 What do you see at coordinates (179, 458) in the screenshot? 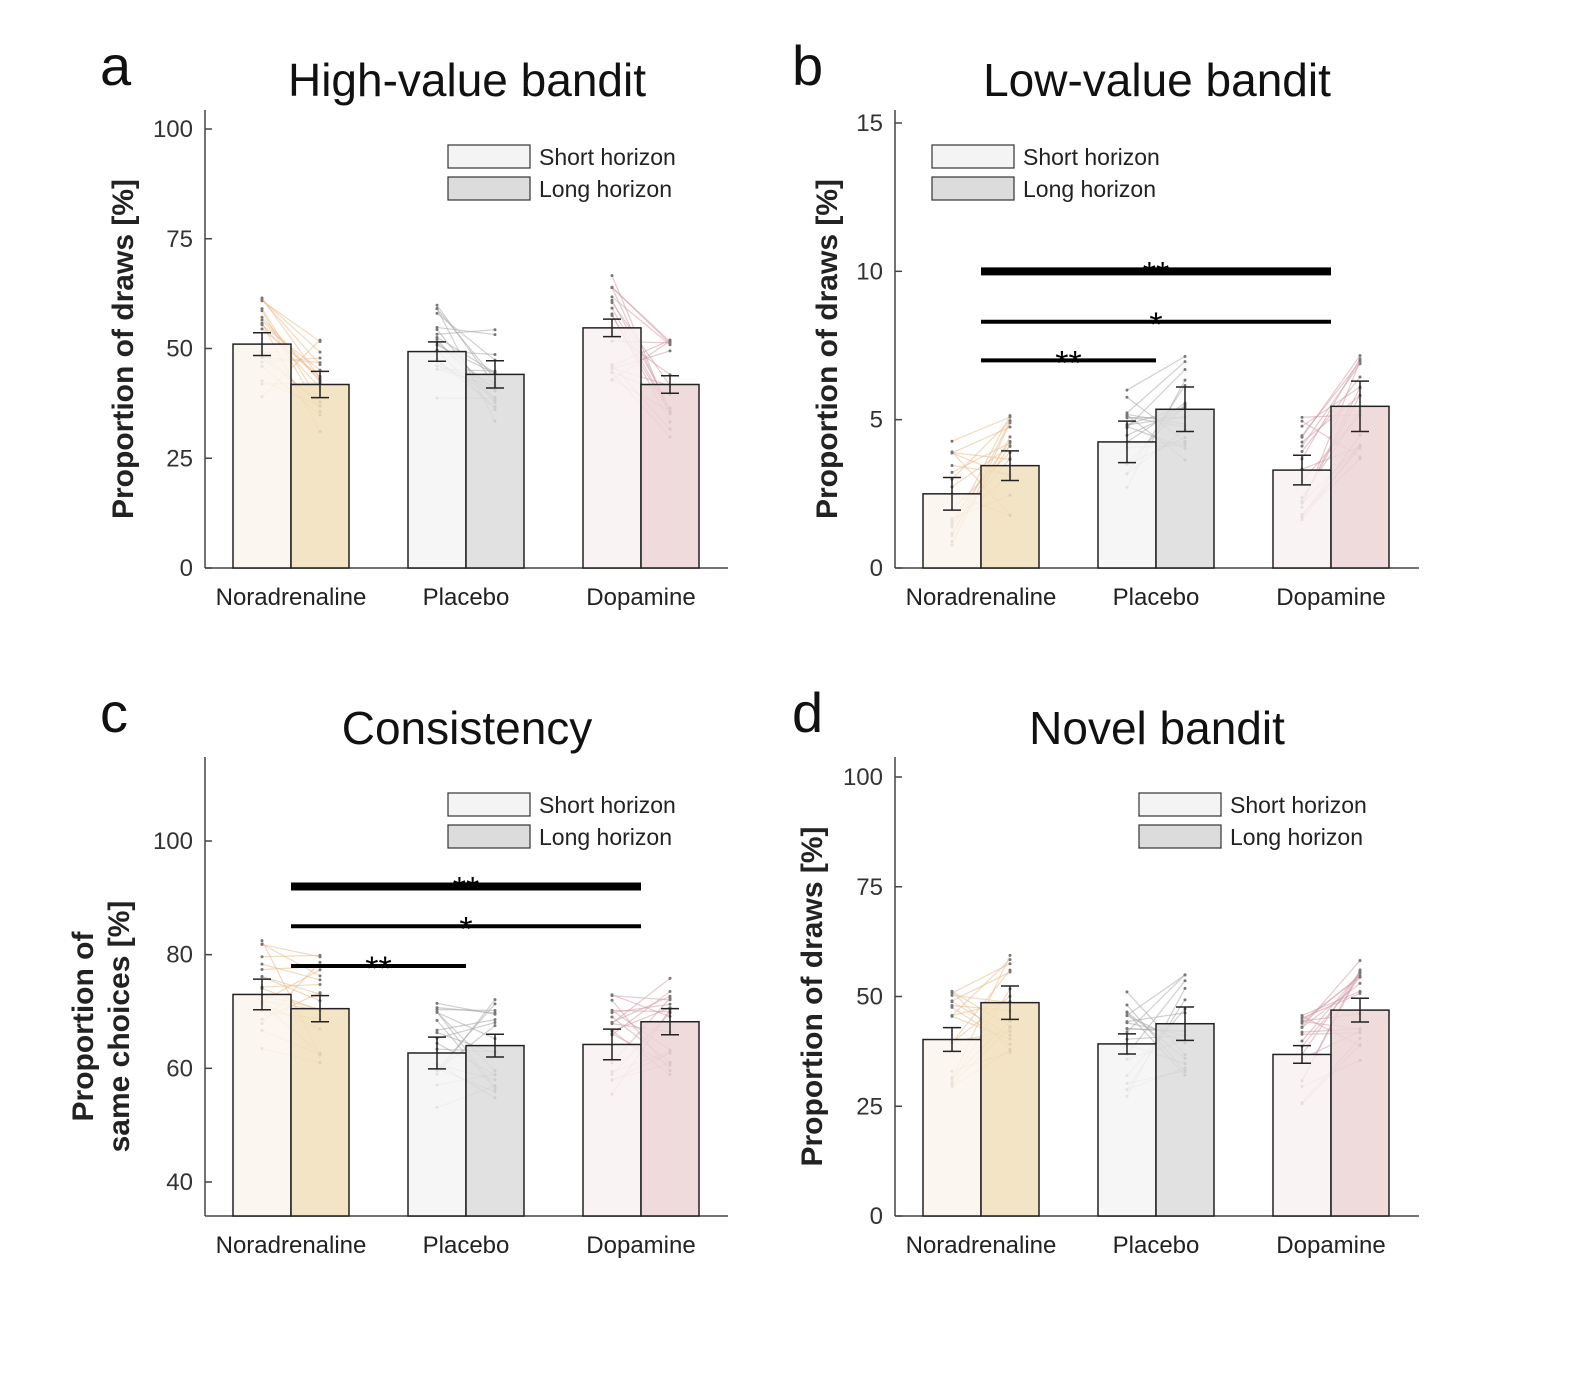
I see `y-tick-label: 25` at bounding box center [179, 458].